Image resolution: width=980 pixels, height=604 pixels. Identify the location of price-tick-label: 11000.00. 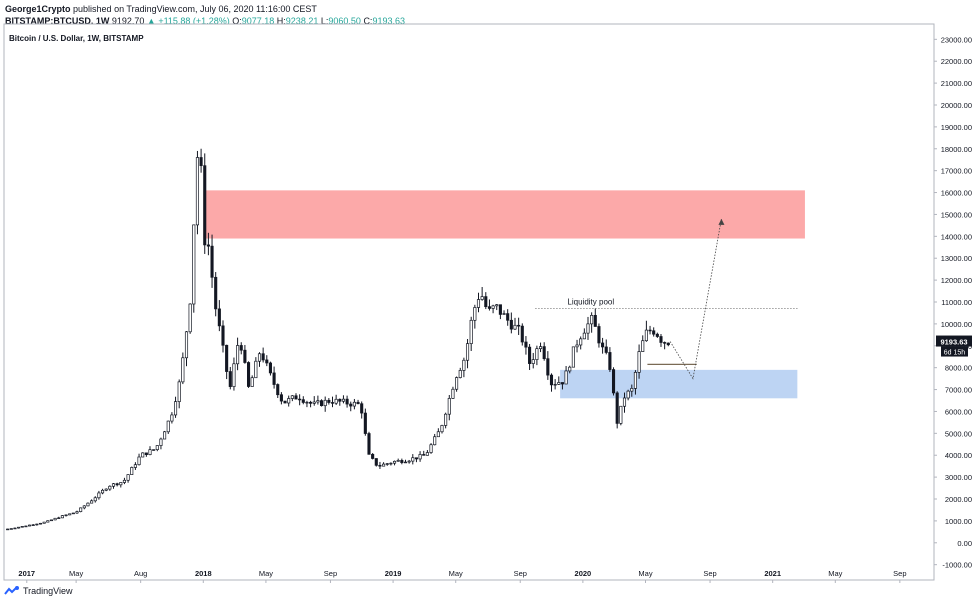
(956, 302).